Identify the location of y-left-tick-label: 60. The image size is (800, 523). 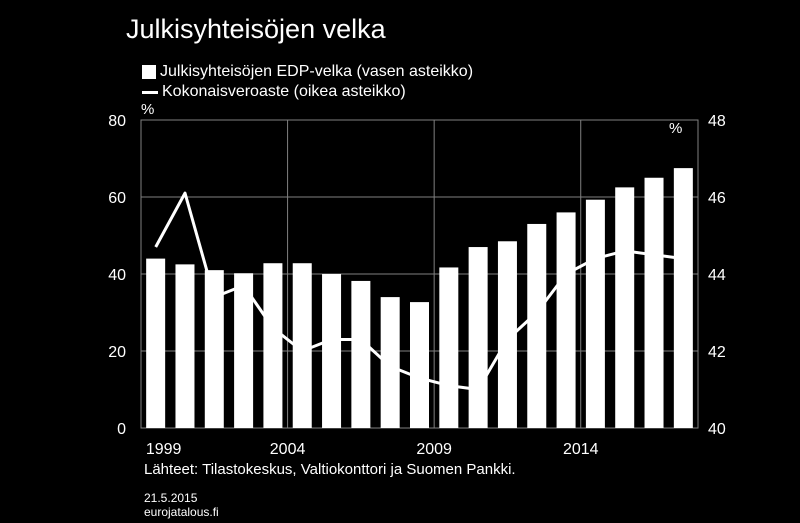
(117, 198).